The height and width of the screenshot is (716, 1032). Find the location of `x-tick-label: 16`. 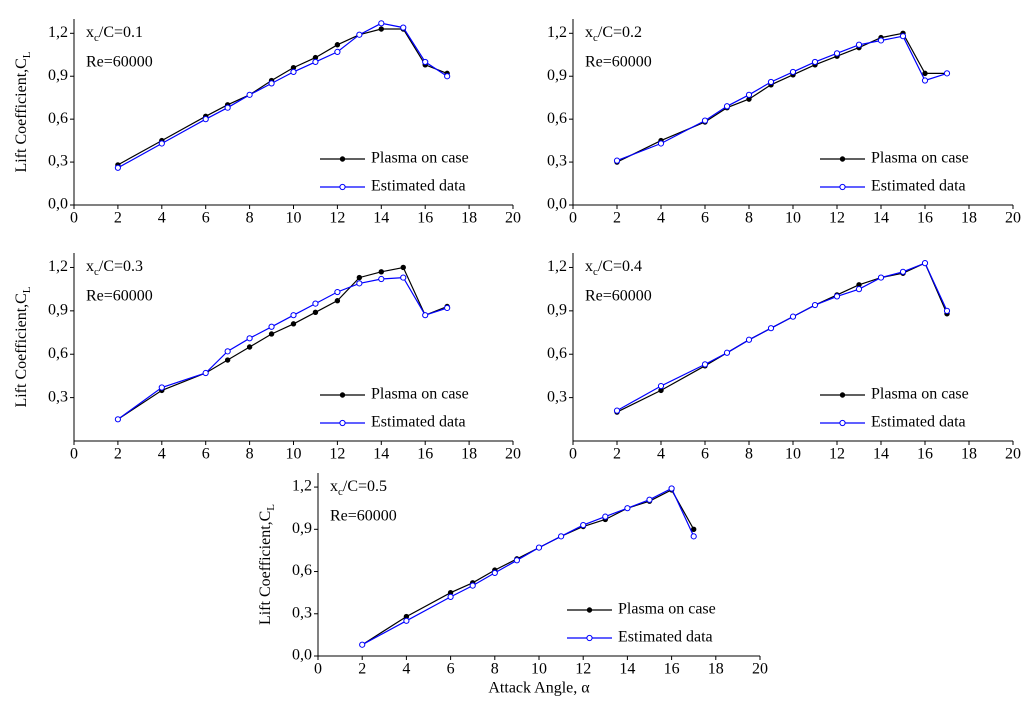

x-tick-label: 16 is located at coordinates (425, 454).